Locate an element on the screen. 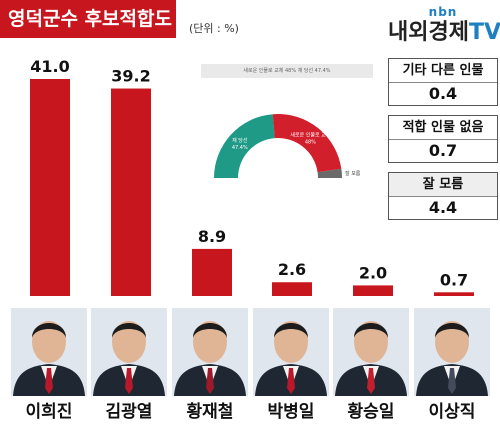  no-suitable-box: 적합 인물 없음 0.7 is located at coordinates (443, 139).